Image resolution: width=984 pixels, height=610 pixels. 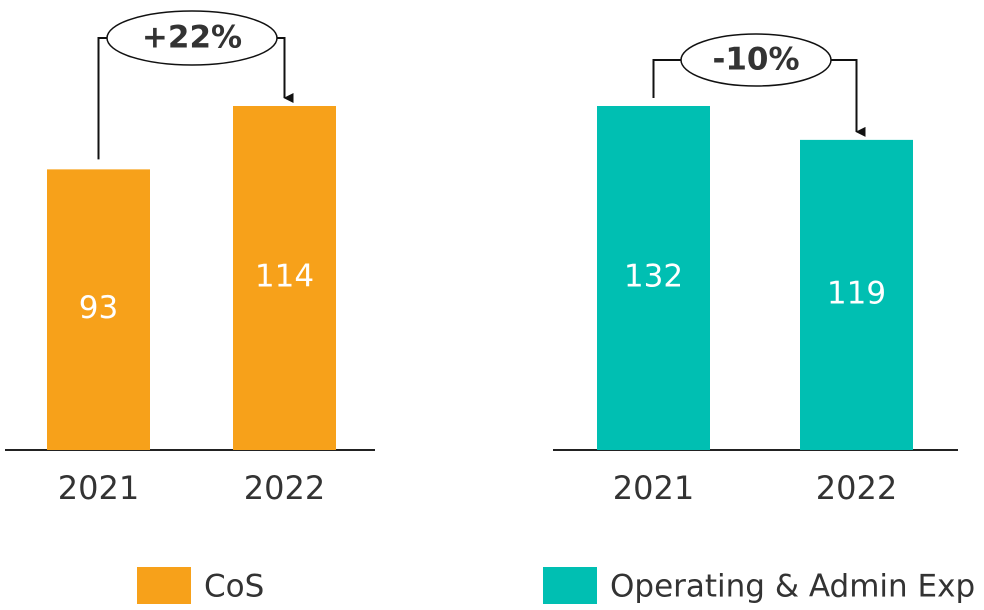 I want to click on value-label: 132, so click(x=653, y=277).